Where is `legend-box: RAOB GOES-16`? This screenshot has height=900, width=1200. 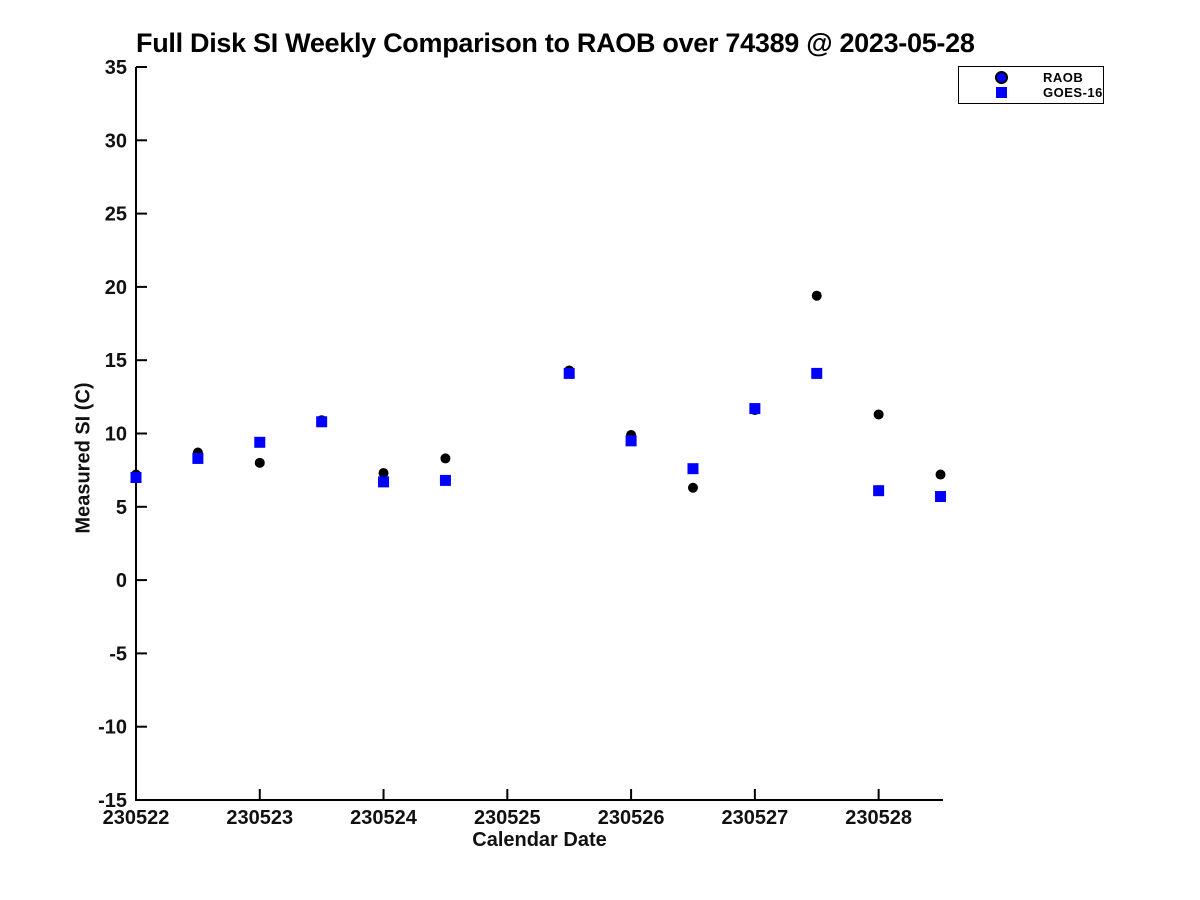
legend-box: RAOB GOES-16 is located at coordinates (1031, 85).